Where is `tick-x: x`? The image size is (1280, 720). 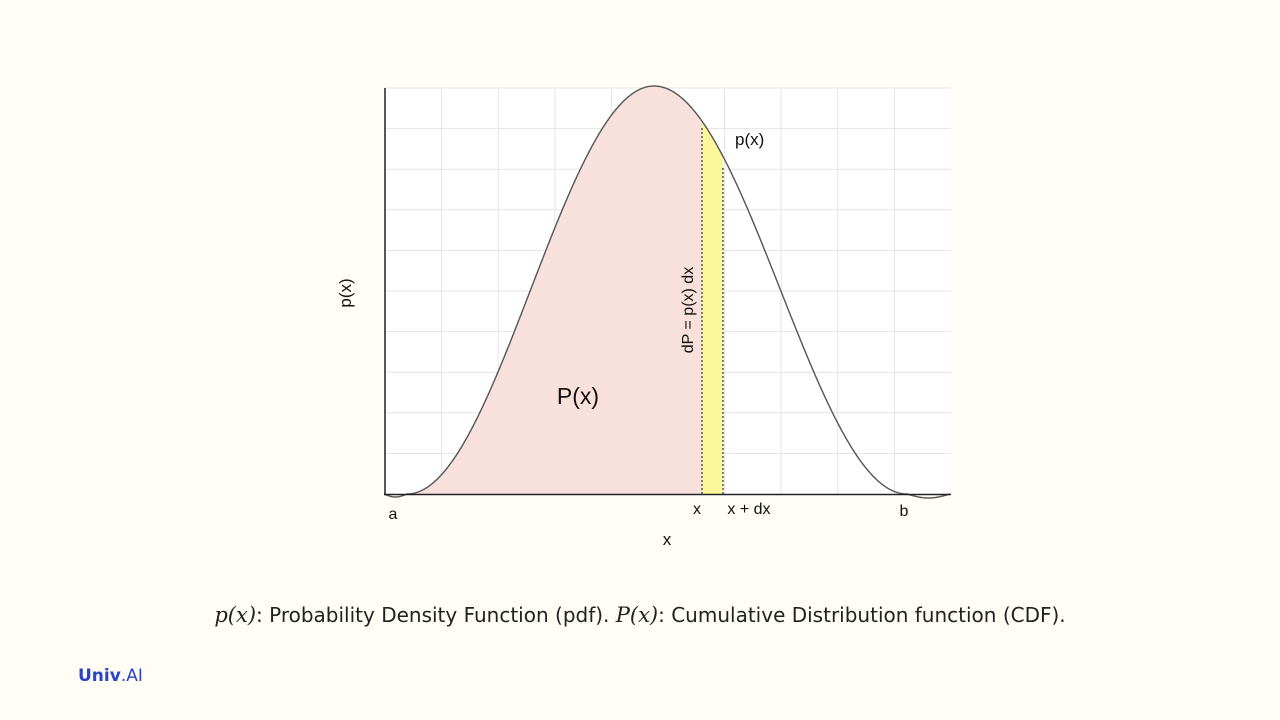 tick-x: x is located at coordinates (697, 509).